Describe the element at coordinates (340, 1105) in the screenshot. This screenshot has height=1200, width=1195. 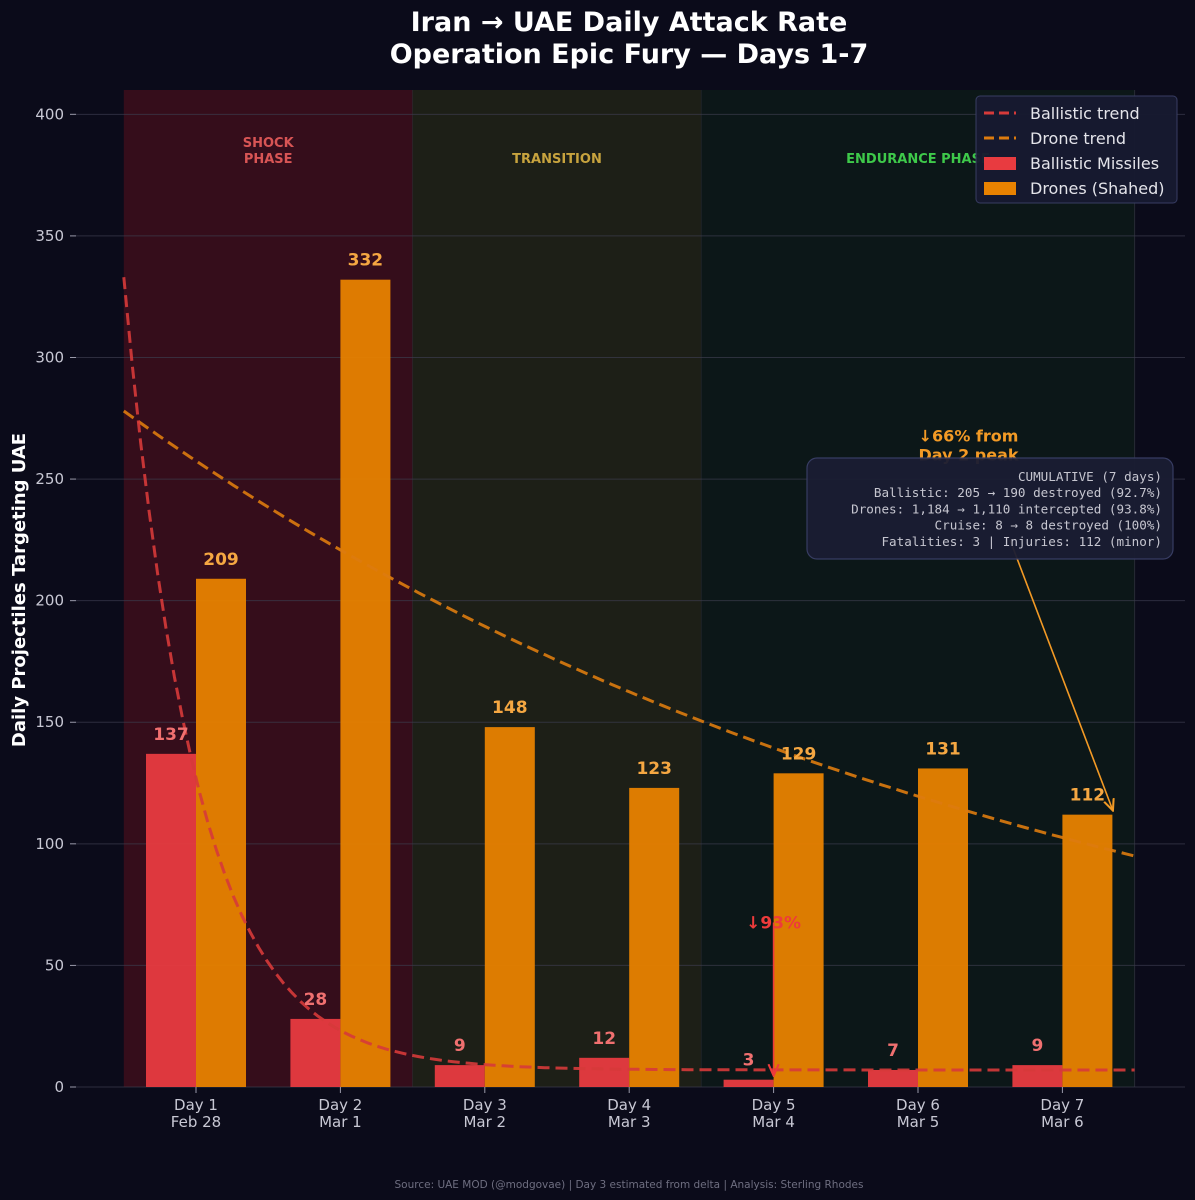
I see `x-tick-label-day: Day 2` at that location.